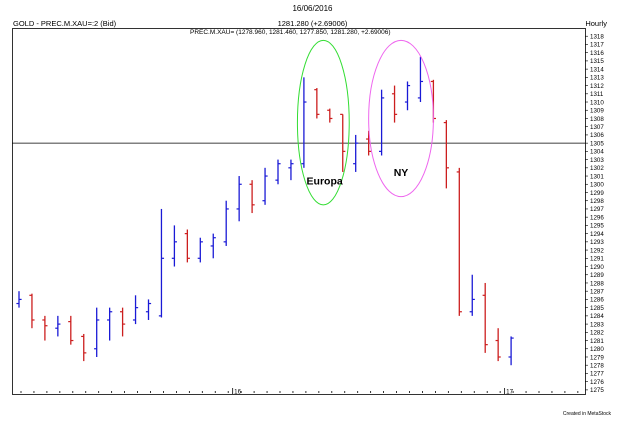 Image resolution: width=625 pixels, height=427 pixels. What do you see at coordinates (597, 201) in the screenshot?
I see `y-tick-label: 1298` at bounding box center [597, 201].